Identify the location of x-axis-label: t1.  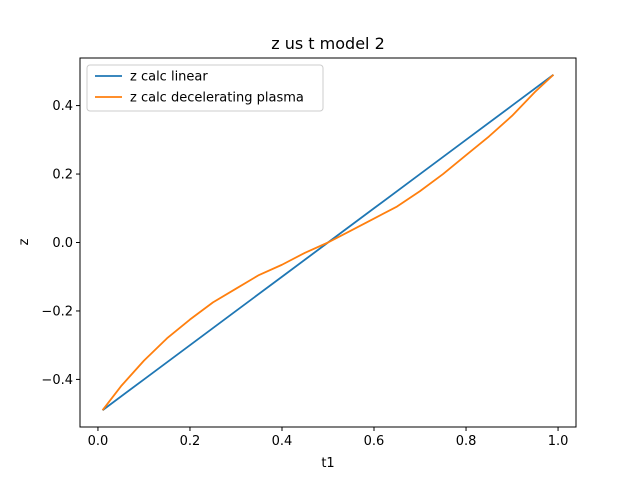
(327, 463).